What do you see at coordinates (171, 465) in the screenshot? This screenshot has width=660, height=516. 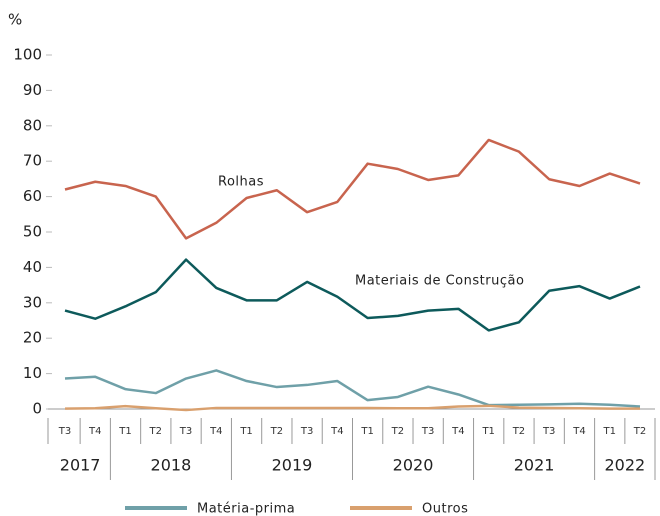 I see `year-label: 2018` at bounding box center [171, 465].